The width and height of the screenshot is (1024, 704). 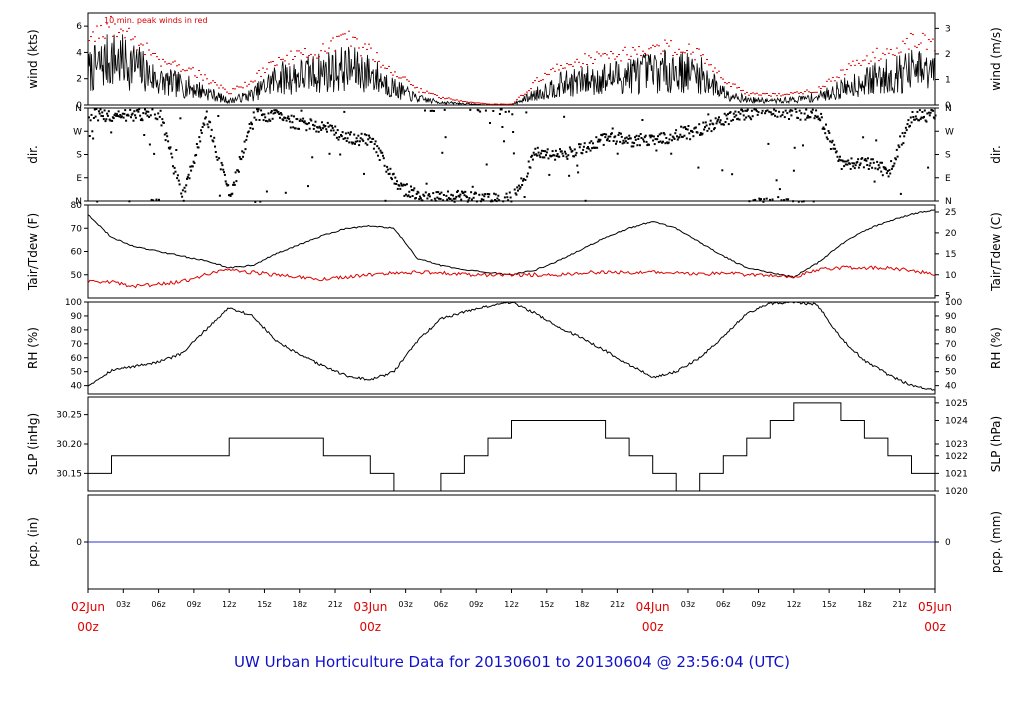 What do you see at coordinates (33, 348) in the screenshot?
I see `y-axis-label: RH (%)` at bounding box center [33, 348].